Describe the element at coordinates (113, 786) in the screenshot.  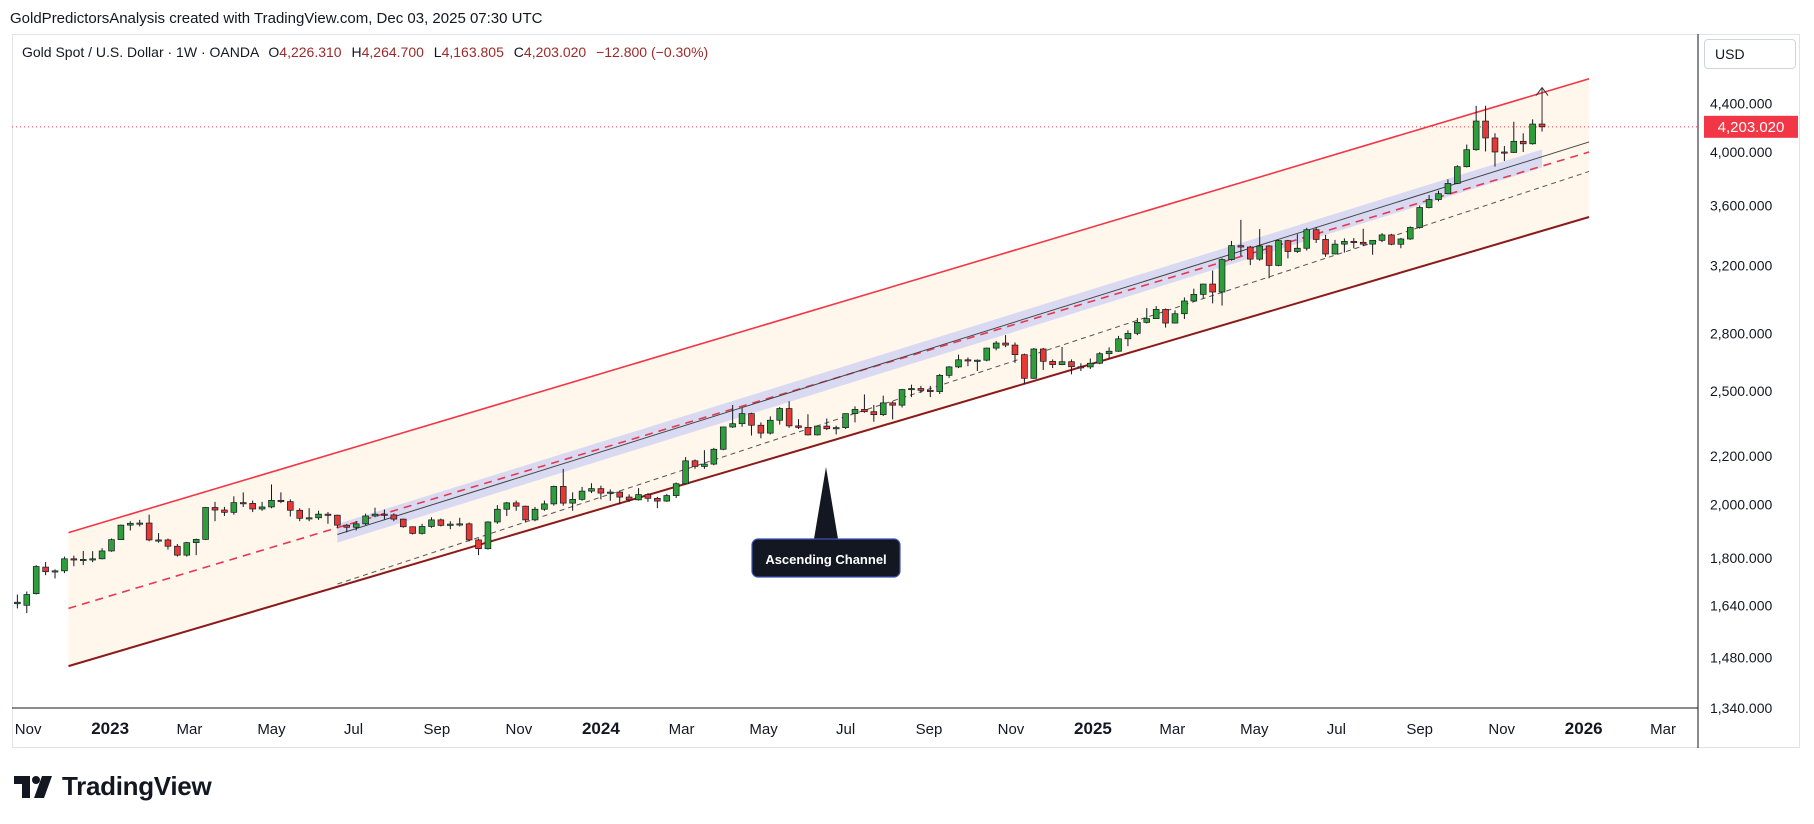
I see `tradingview-brand: TradingView` at that location.